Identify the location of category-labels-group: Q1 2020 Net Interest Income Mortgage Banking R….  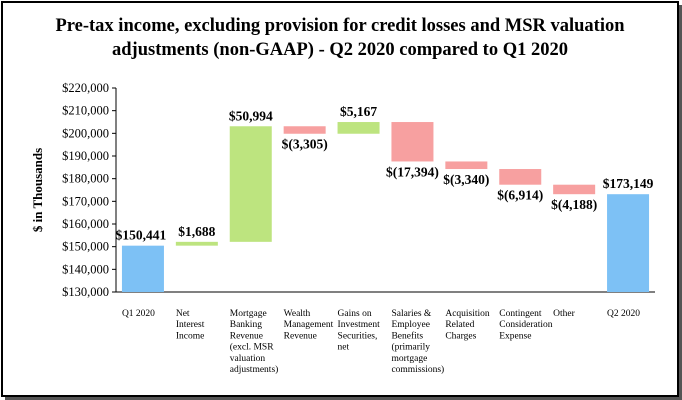
(381, 342).